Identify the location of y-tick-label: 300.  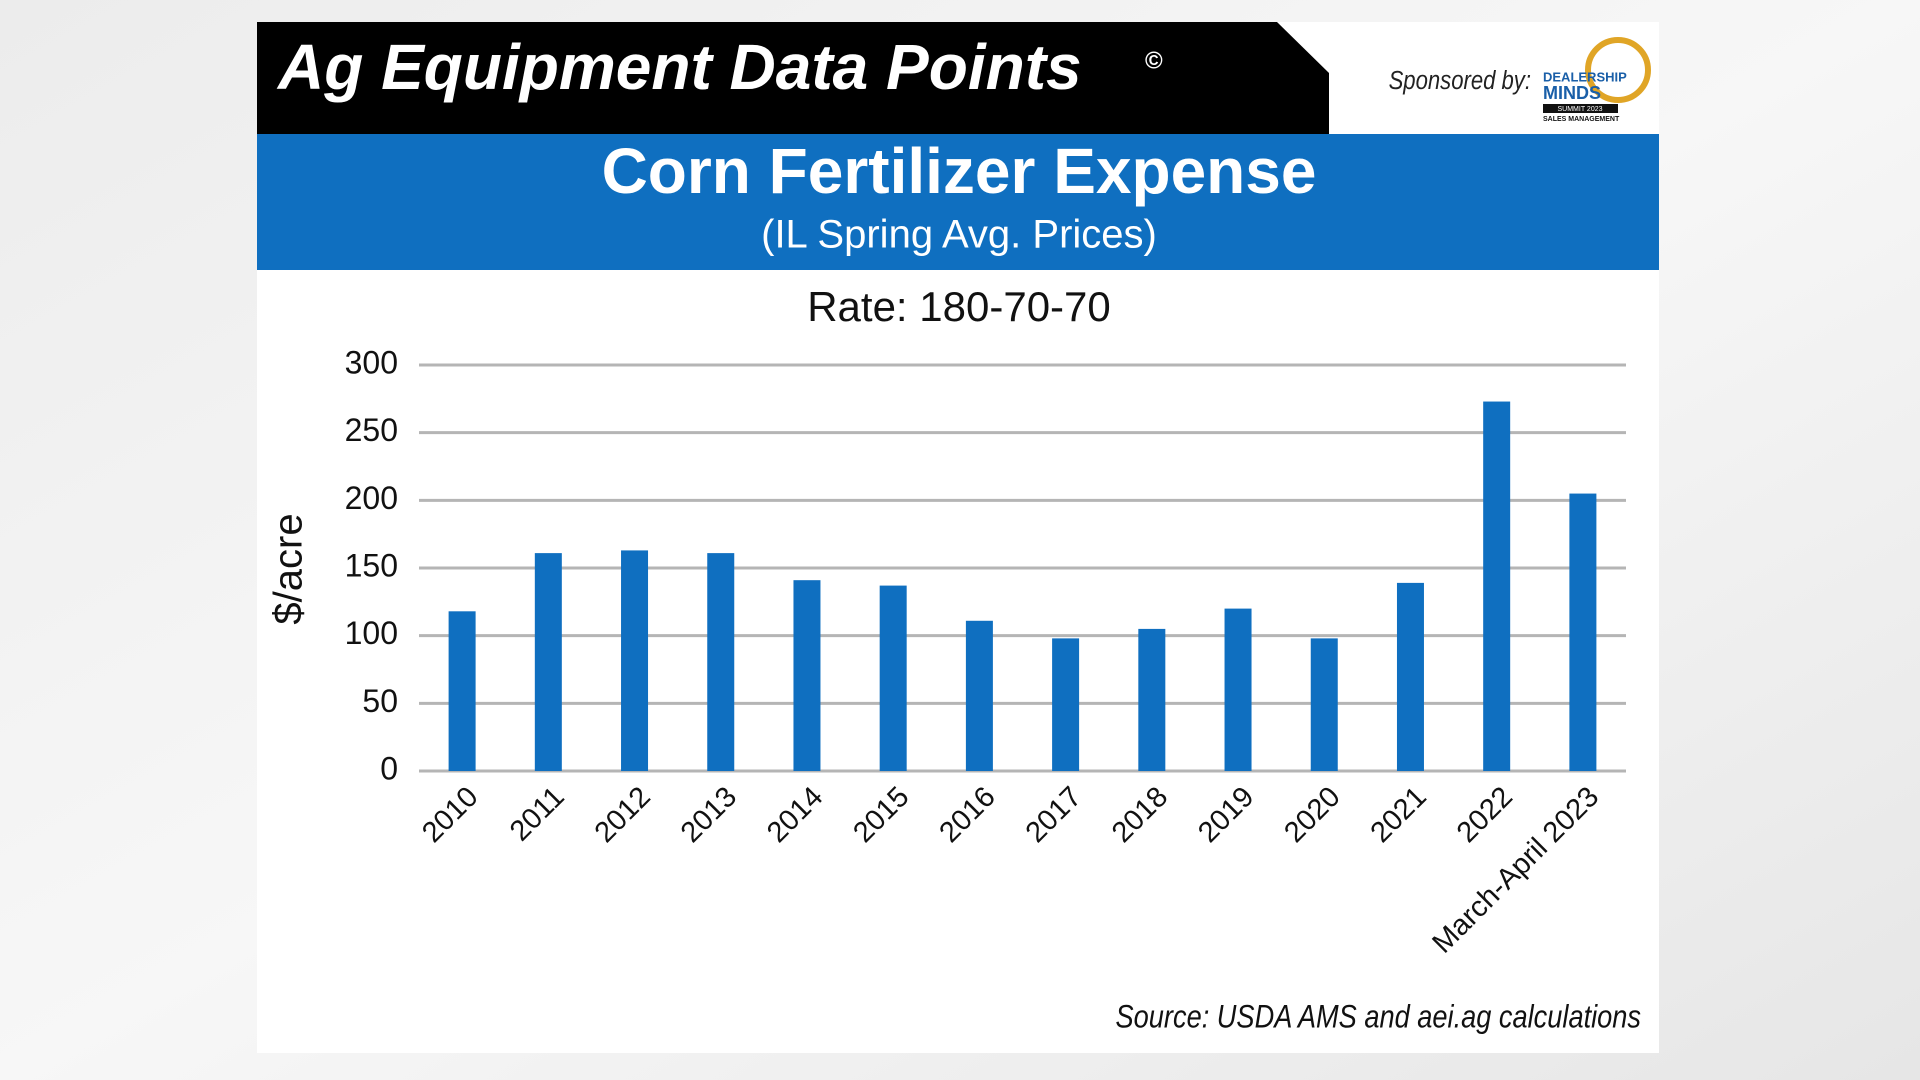
(371, 362).